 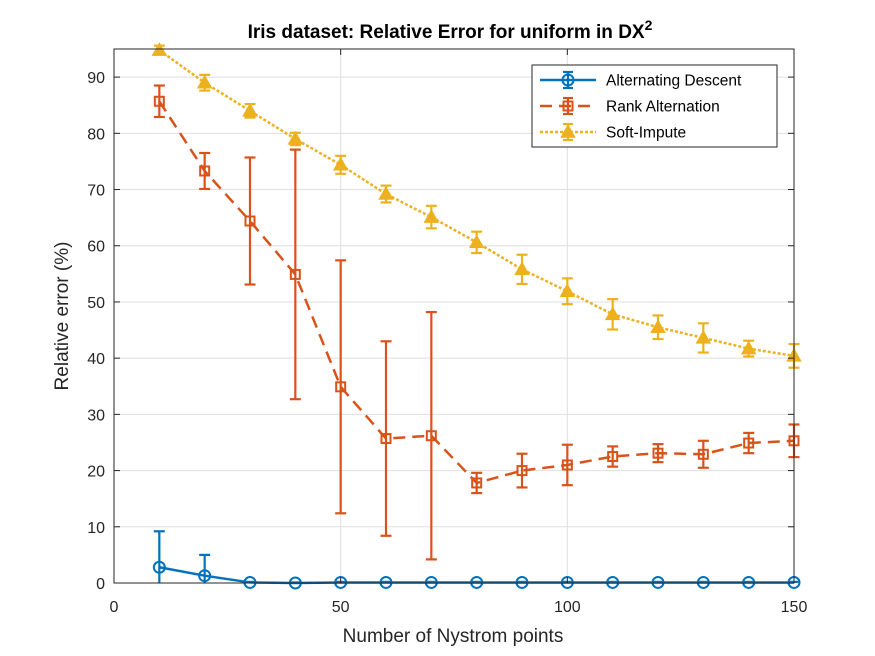 What do you see at coordinates (114, 607) in the screenshot?
I see `x-tick-label: 0` at bounding box center [114, 607].